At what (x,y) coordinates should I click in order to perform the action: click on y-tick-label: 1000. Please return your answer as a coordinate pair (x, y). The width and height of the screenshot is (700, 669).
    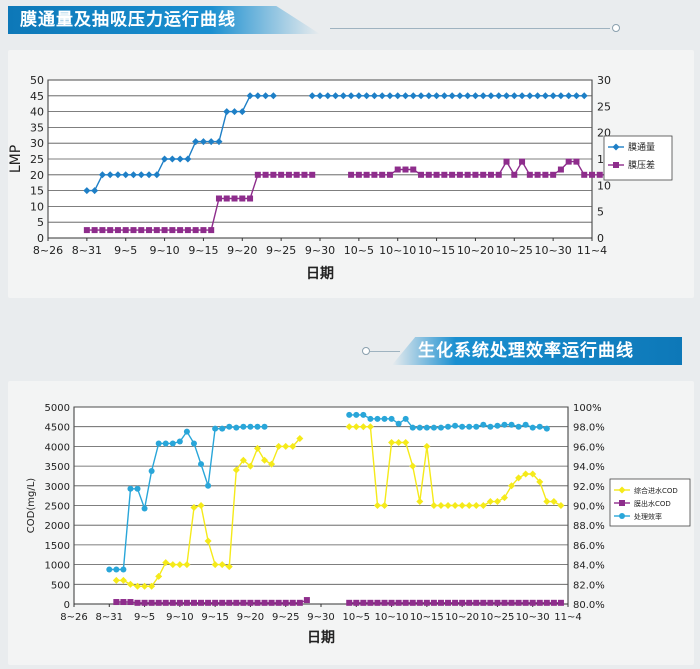
    Looking at the image, I should click on (57, 566).